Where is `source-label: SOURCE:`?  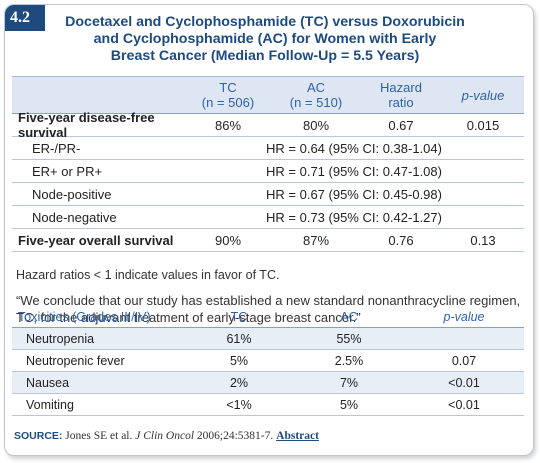
source-label: SOURCE: is located at coordinates (38, 436).